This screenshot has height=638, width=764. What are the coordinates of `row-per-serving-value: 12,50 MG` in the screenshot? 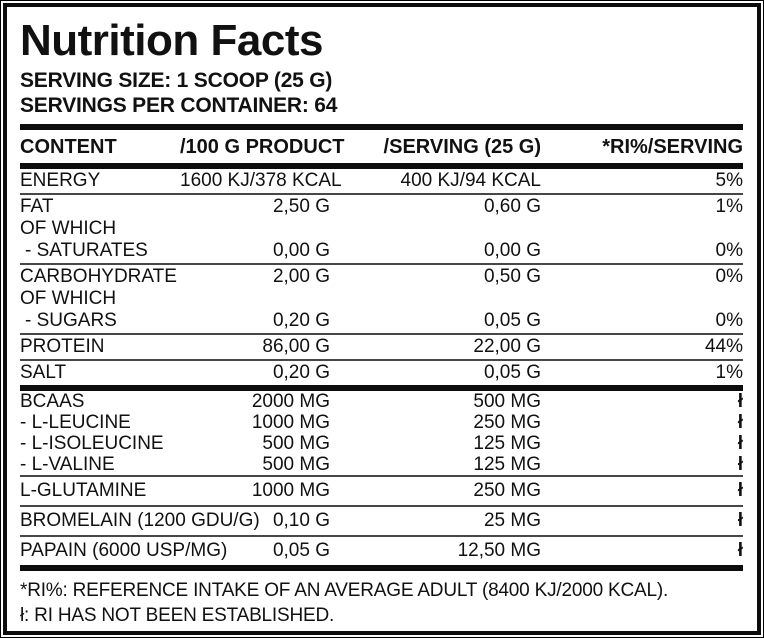 It's located at (435, 553).